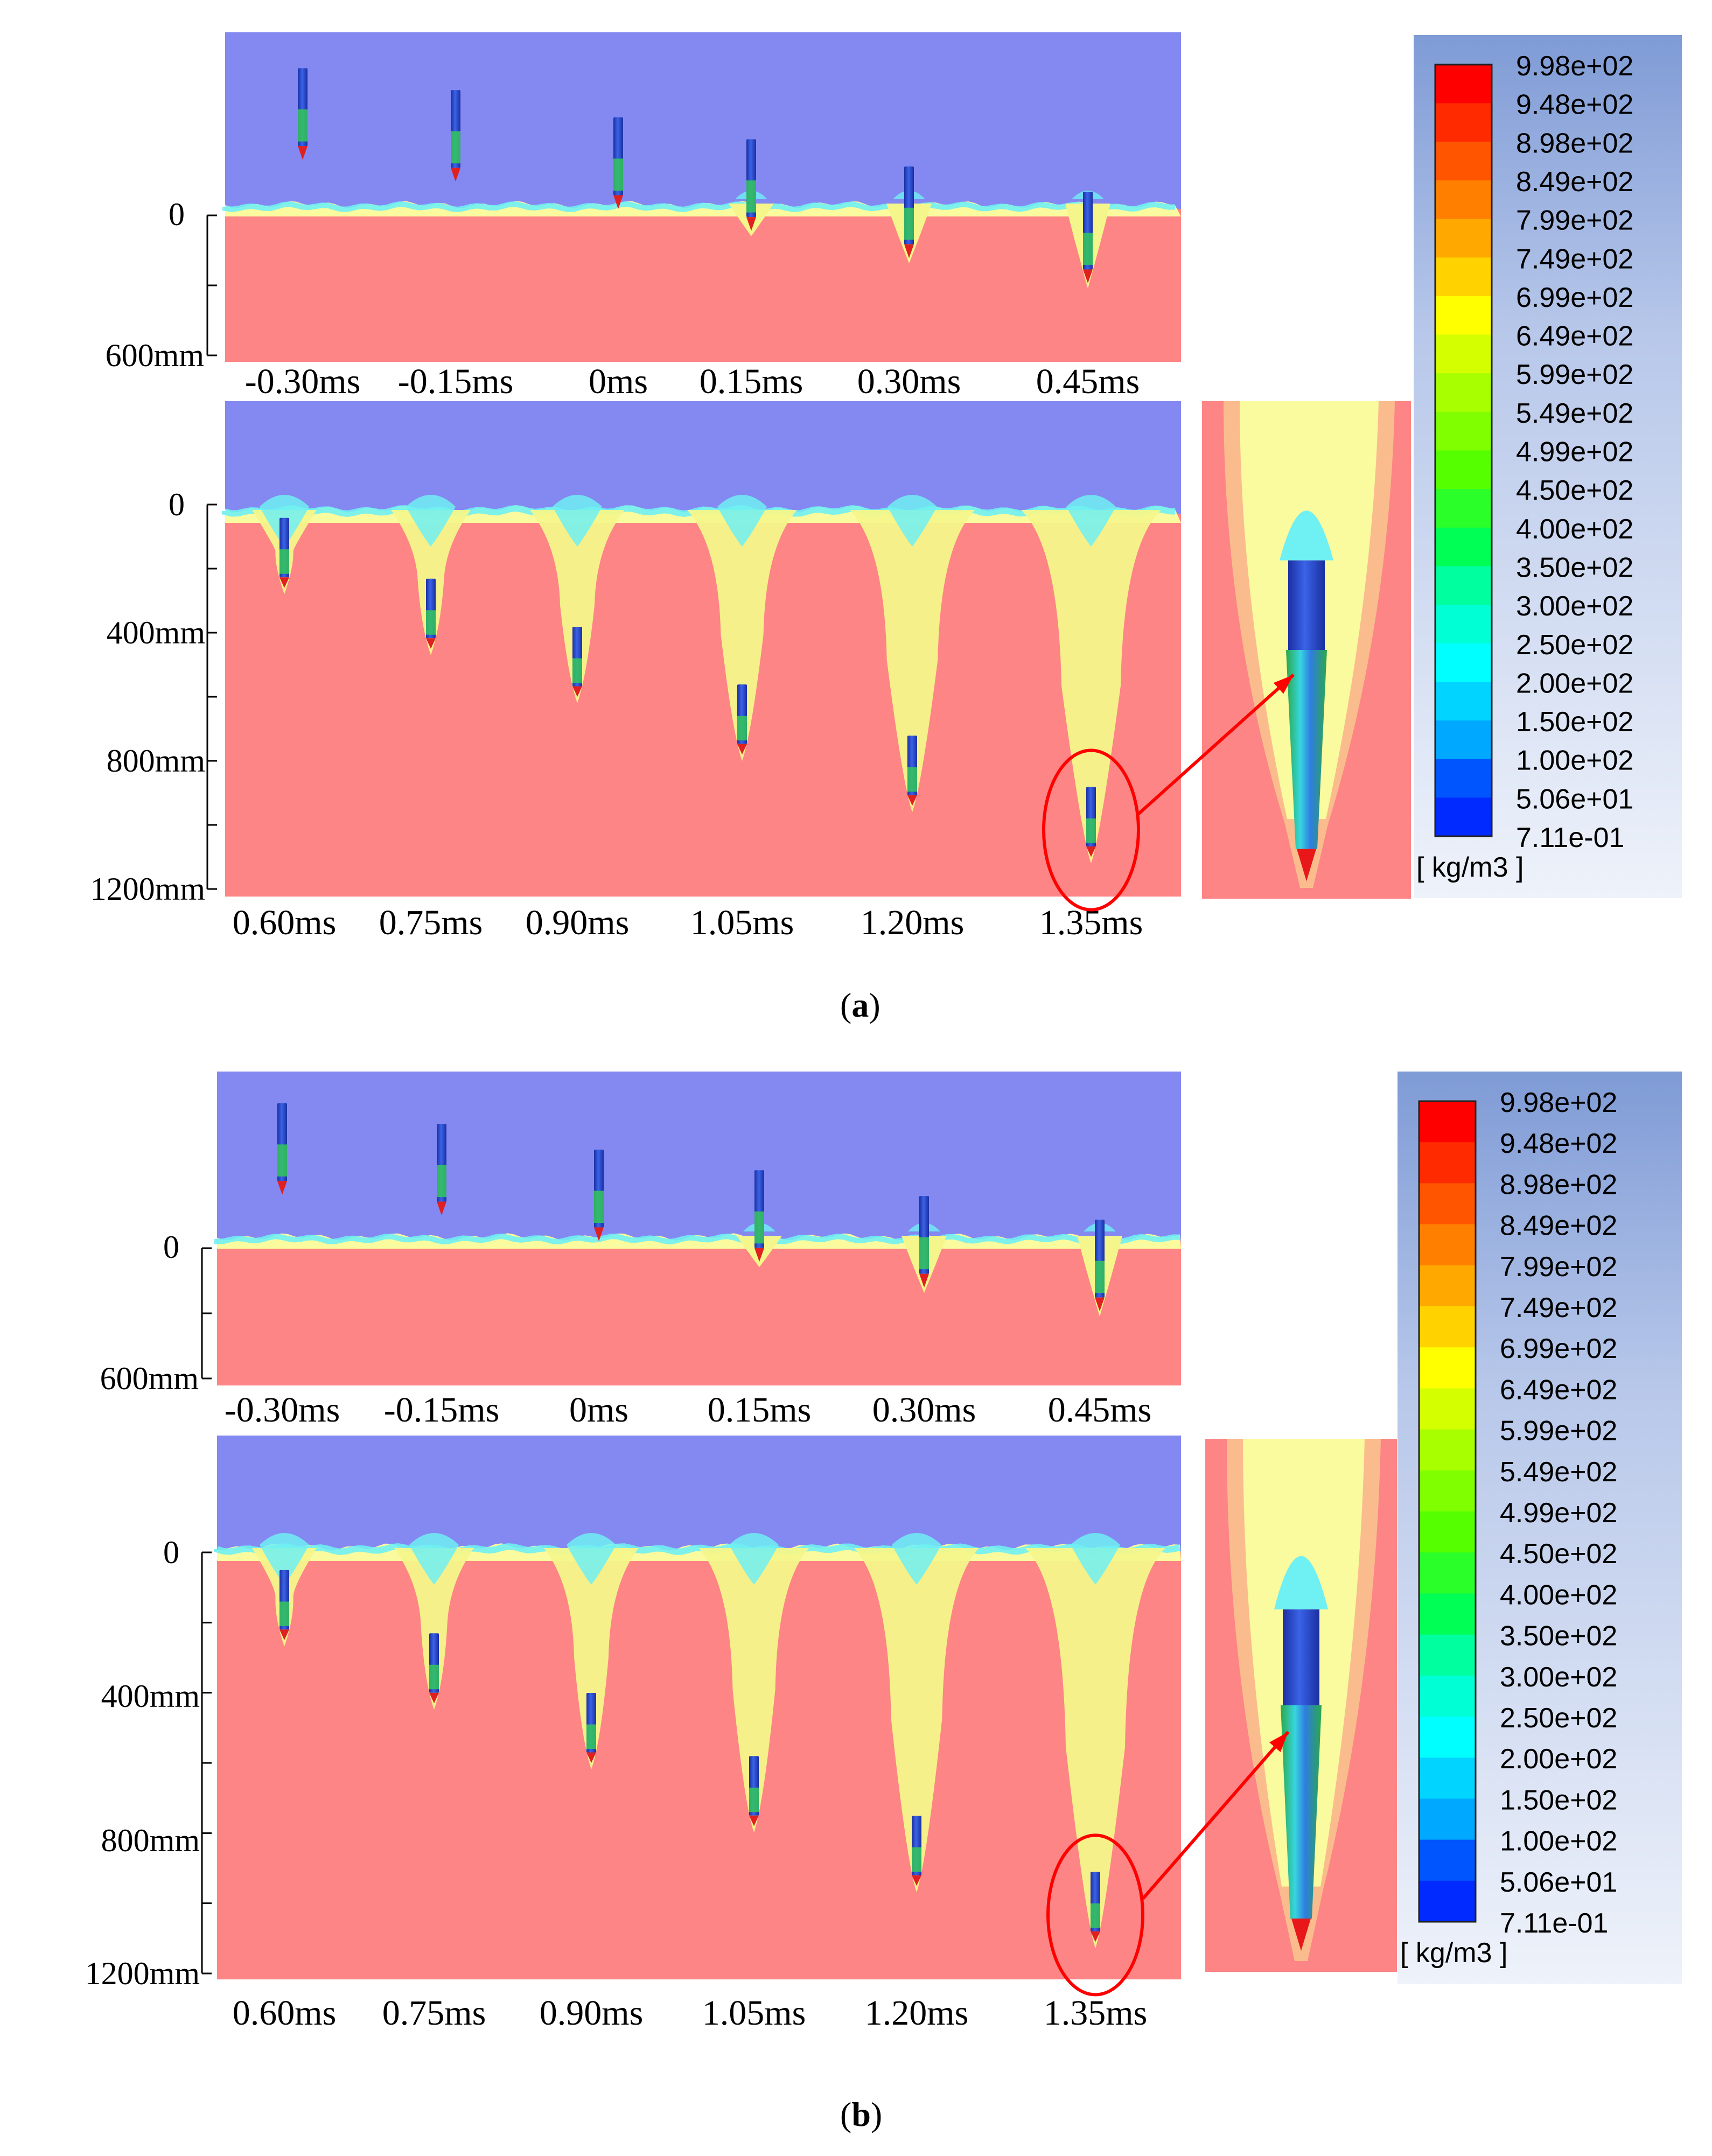 This screenshot has width=1712, height=2156. Describe the element at coordinates (155, 355) in the screenshot. I see `depth-tick-label: 600mm` at that location.